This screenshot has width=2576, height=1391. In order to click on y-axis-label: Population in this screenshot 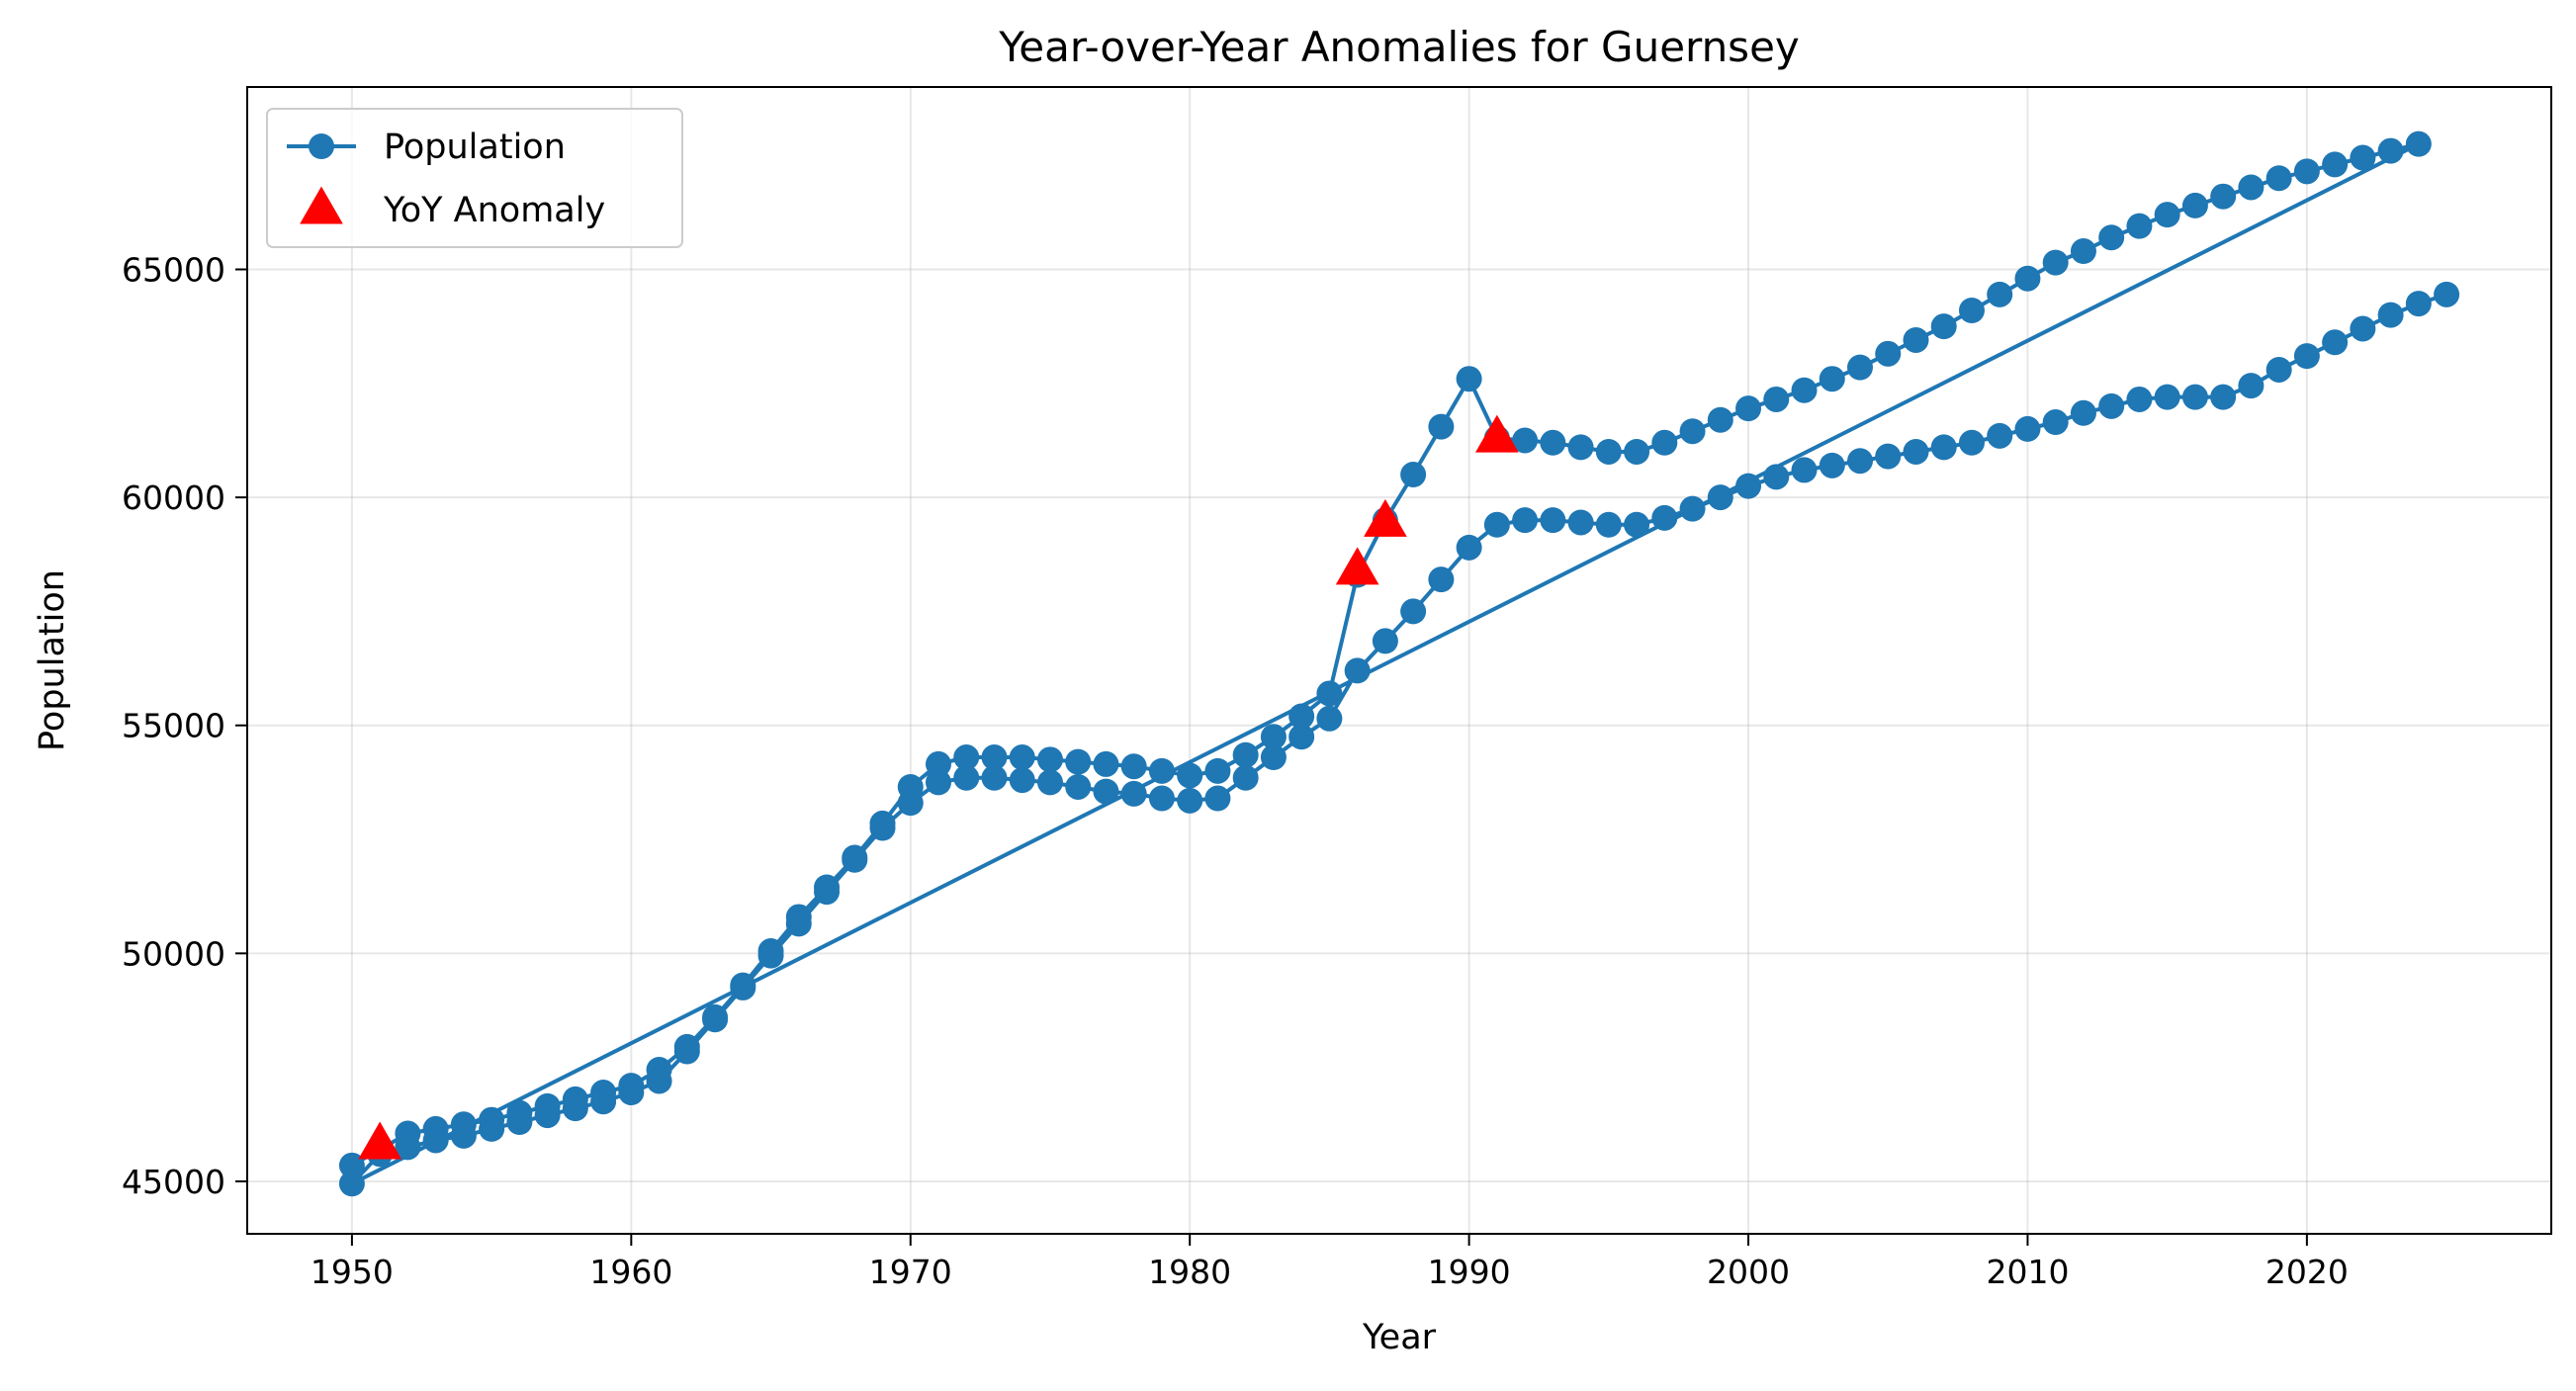, I will do `click(52, 660)`.